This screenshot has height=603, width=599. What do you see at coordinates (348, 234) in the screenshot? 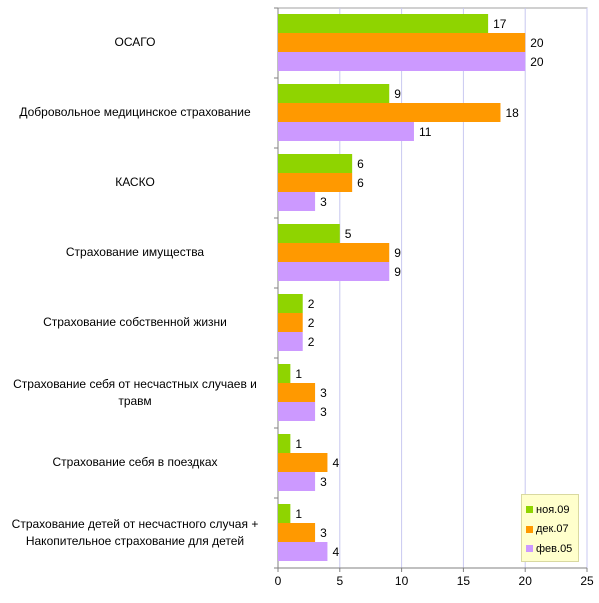
I see `data-label-1-4: 5` at bounding box center [348, 234].